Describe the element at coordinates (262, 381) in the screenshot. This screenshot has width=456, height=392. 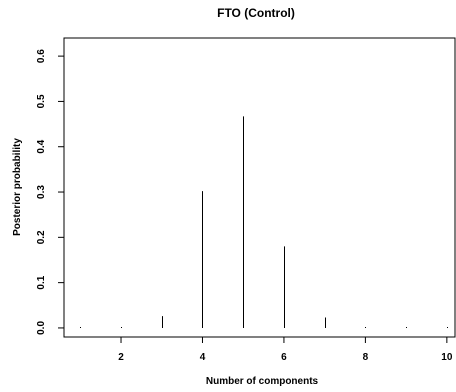
I see `x-axis-label: Number of components` at that location.